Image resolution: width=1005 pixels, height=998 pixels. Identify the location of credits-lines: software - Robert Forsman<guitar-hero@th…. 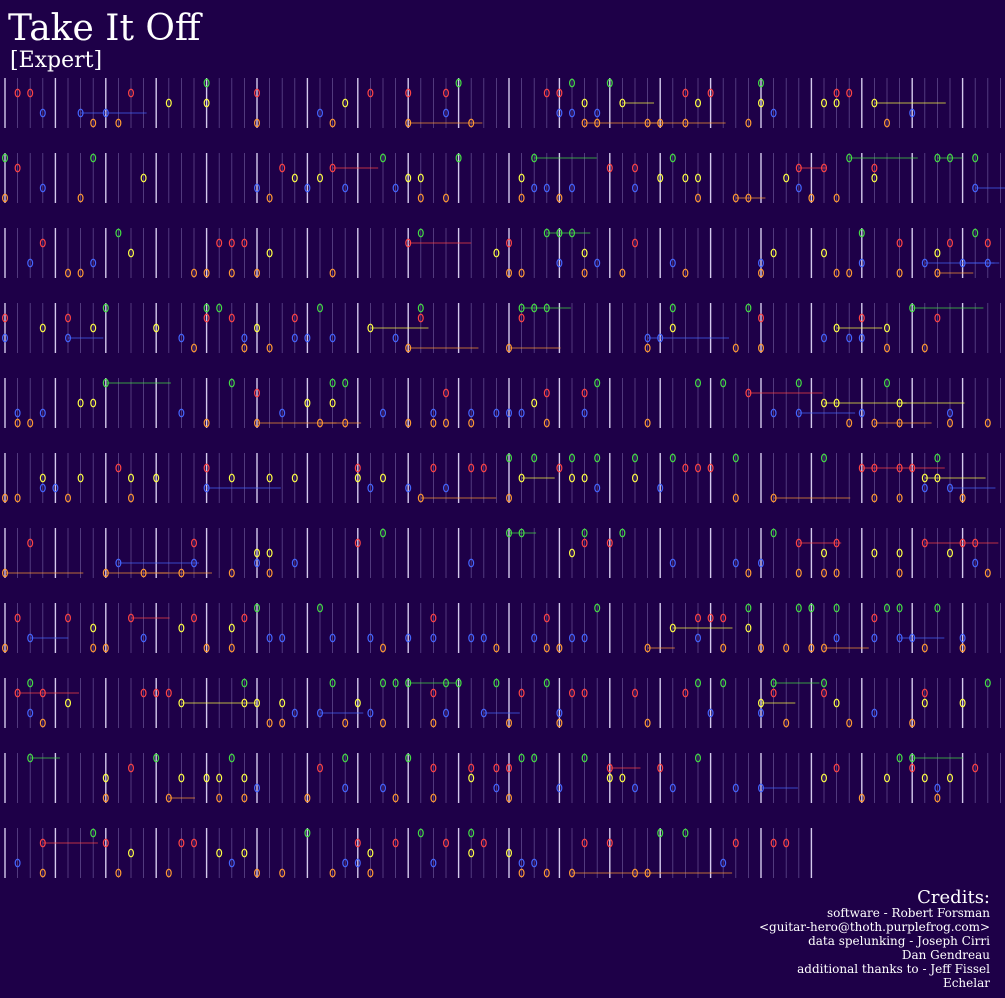
(874, 948).